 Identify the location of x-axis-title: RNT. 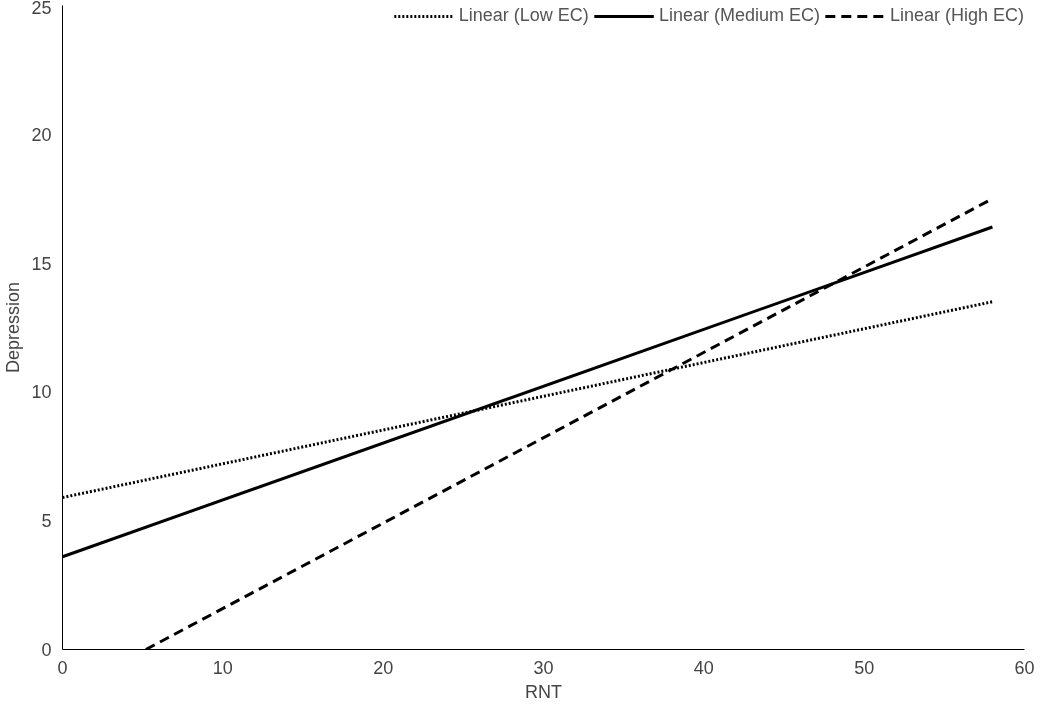
(543, 691).